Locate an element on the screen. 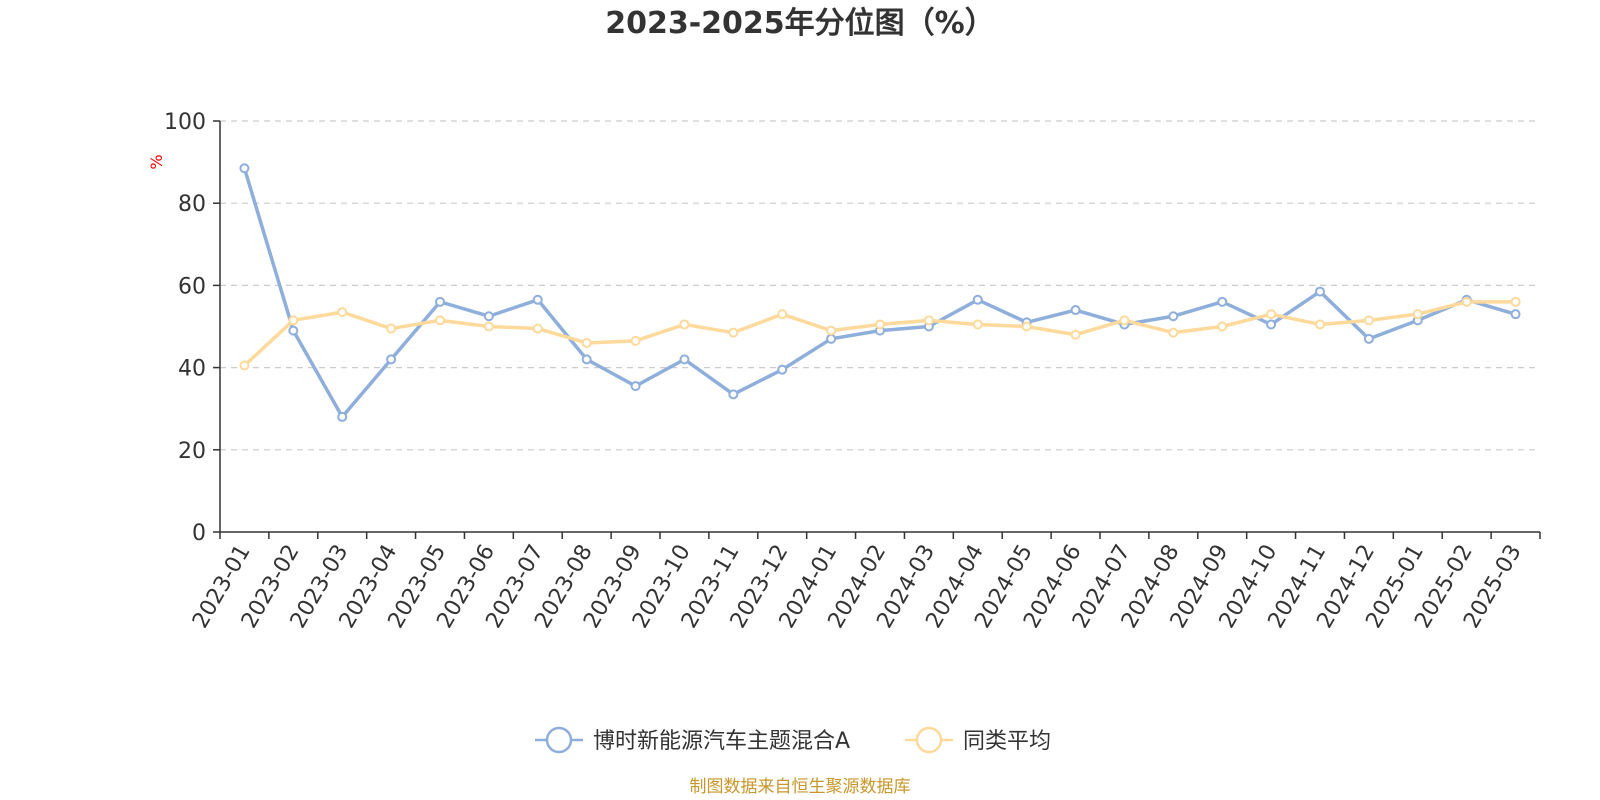 The image size is (1600, 800). legend-item-1: 博时新能源汽车主题混合A is located at coordinates (692, 740).